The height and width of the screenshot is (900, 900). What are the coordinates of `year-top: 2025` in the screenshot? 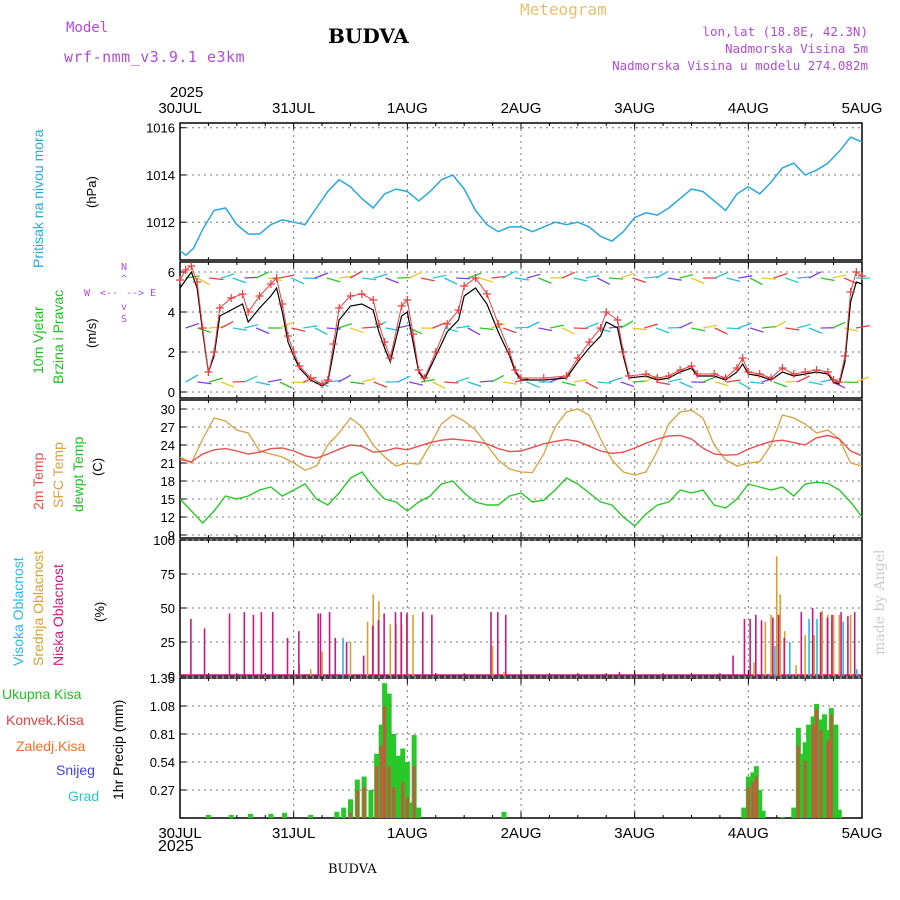 It's located at (187, 92).